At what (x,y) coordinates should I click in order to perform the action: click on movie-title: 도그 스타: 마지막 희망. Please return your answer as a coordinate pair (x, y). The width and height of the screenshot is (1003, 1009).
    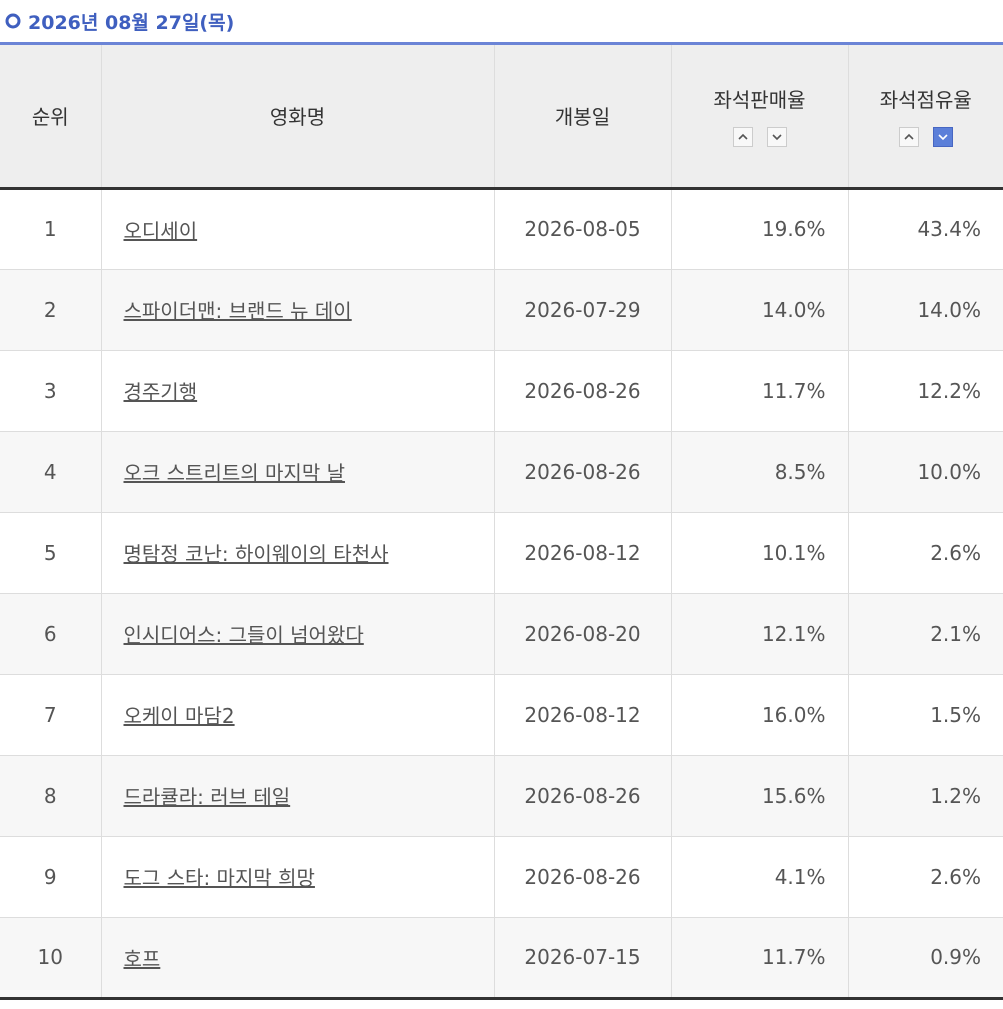
    Looking at the image, I should click on (219, 878).